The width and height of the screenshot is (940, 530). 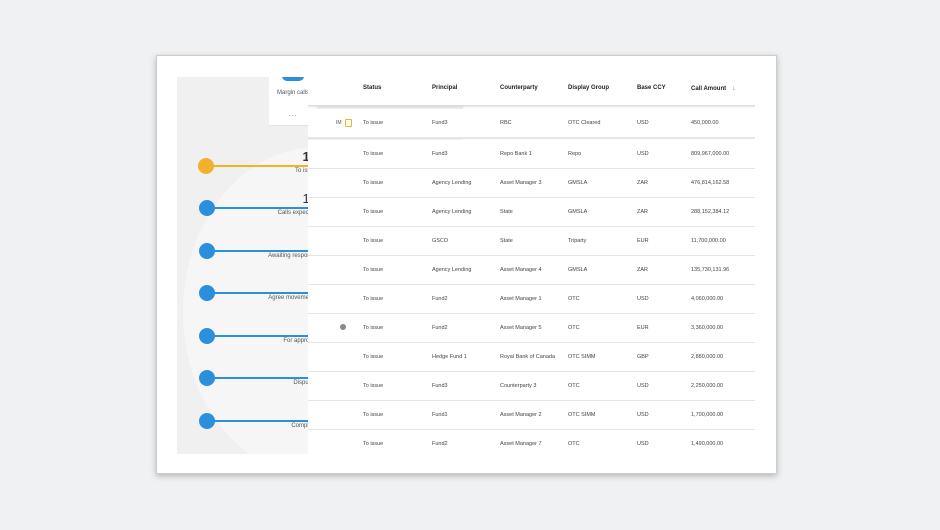 I want to click on column-header-counterparty: Counterparty, so click(x=519, y=88).